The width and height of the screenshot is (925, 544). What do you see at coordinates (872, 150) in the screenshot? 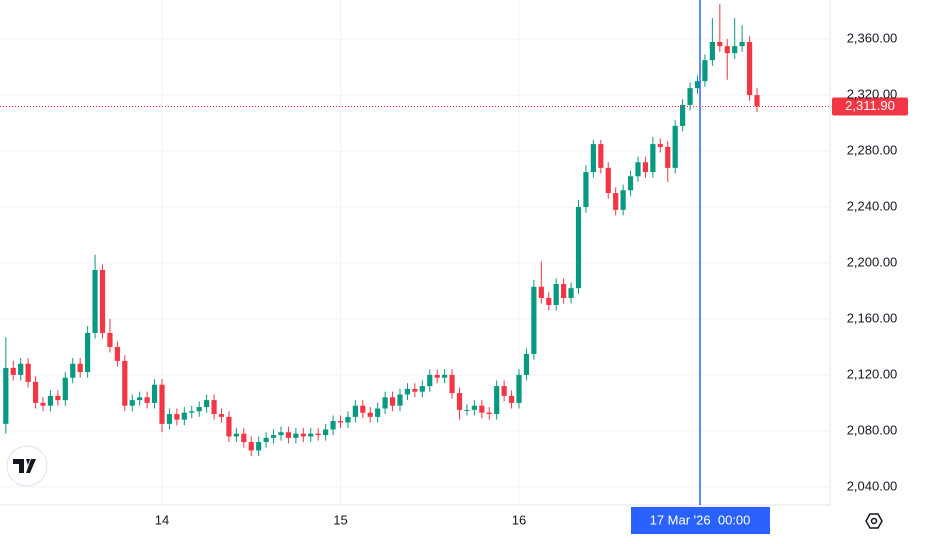
I see `y-tick-label: 2,280.00` at bounding box center [872, 150].